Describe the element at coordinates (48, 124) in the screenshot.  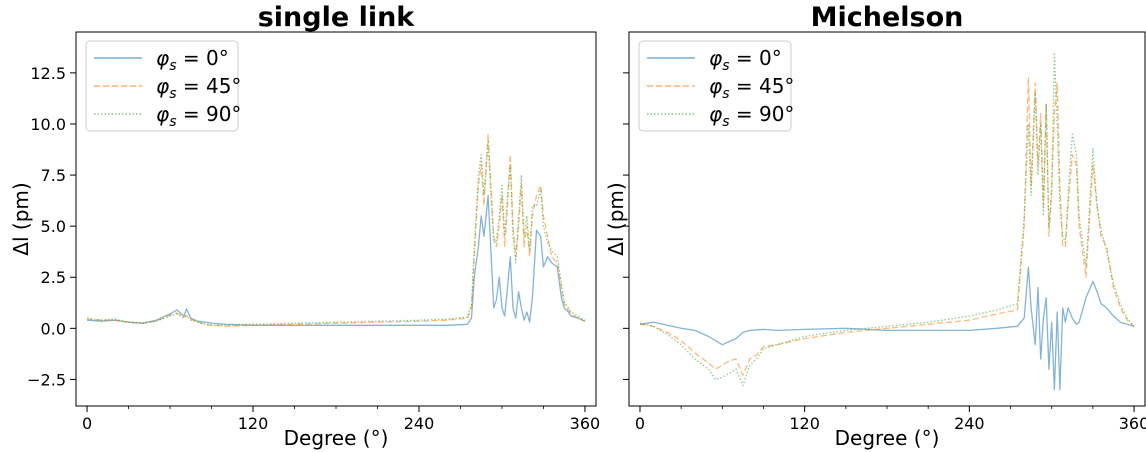
I see `y-tick-label: 10.0` at that location.